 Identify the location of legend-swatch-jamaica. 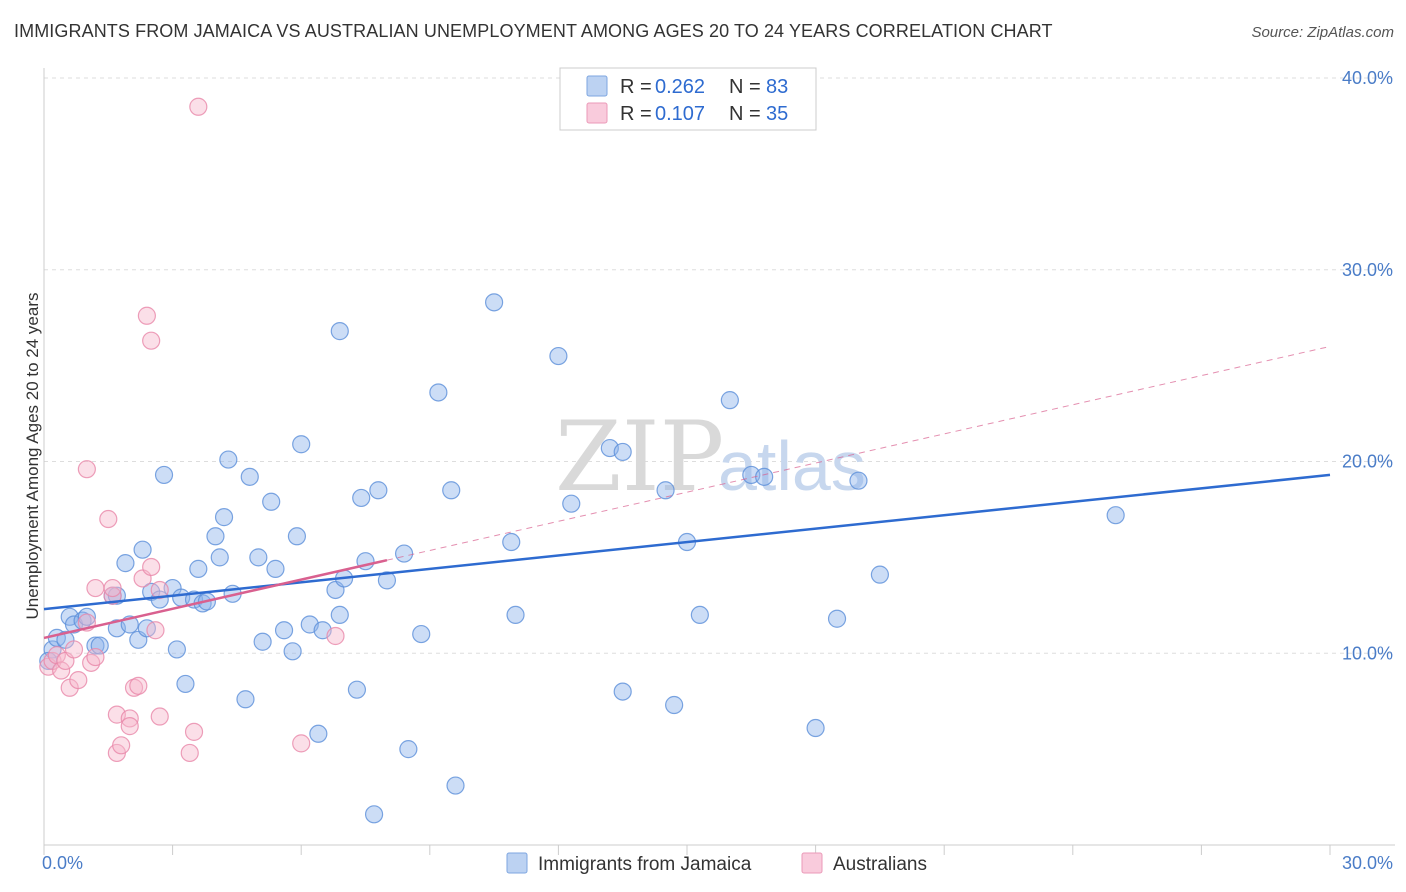
(597, 86).